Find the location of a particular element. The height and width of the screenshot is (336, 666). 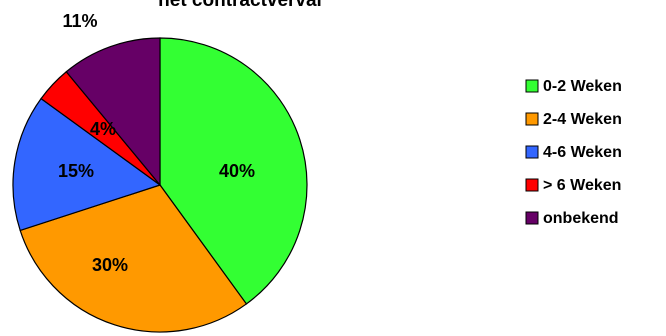

slice-label-1: 40% is located at coordinates (237, 171).